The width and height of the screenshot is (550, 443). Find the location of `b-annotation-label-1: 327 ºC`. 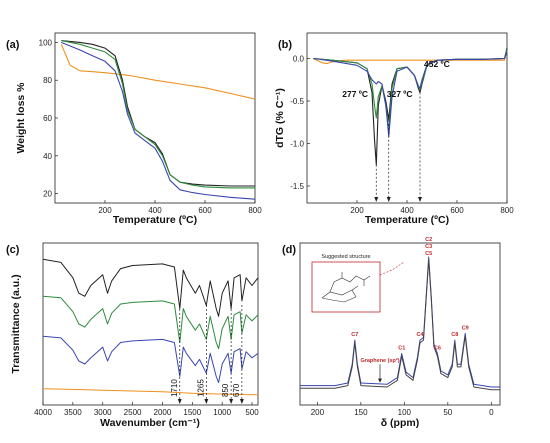

b-annotation-label-1: 327 ºC is located at coordinates (400, 94).